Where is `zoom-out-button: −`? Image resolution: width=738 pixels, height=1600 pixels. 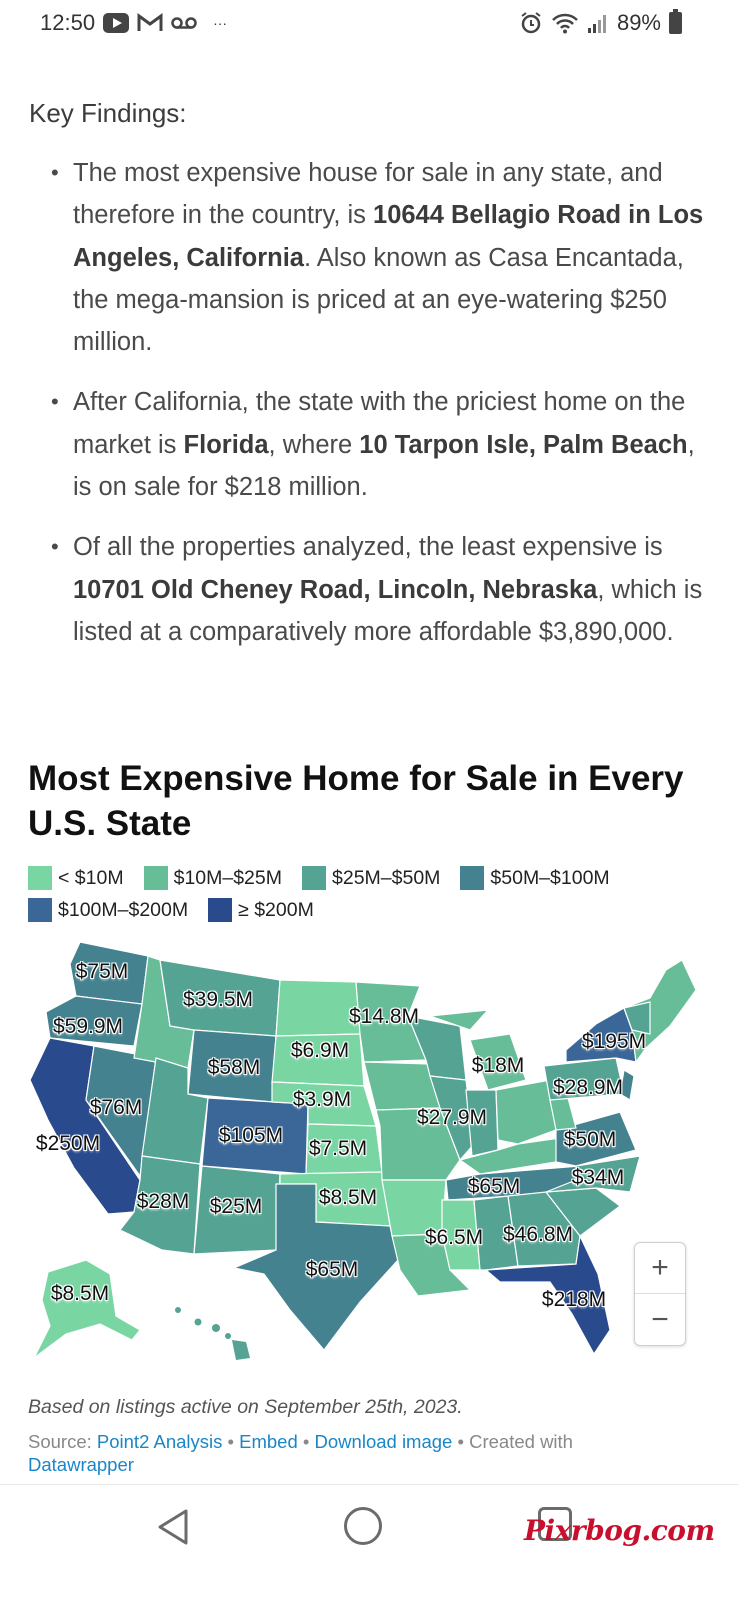 zoom-out-button: − is located at coordinates (660, 1319).